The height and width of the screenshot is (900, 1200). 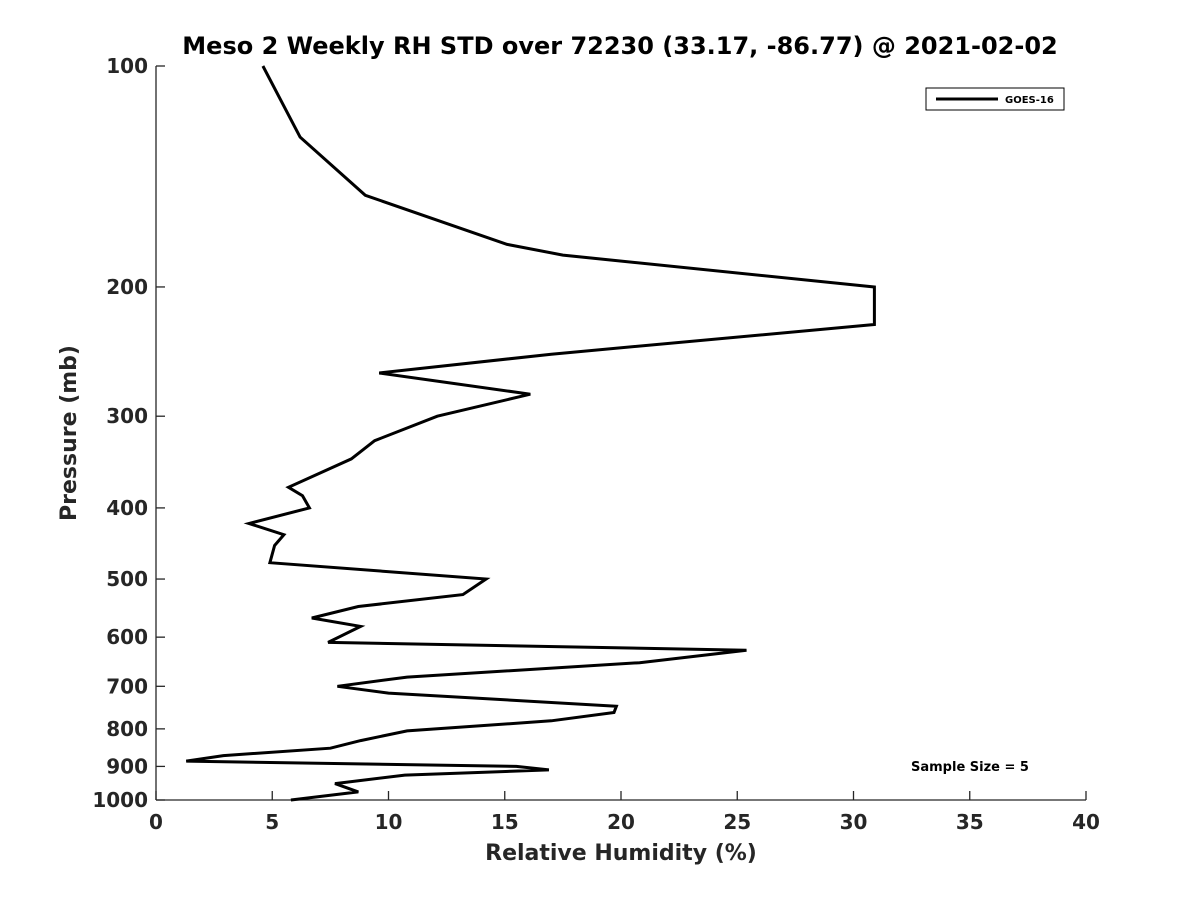 I want to click on x-tick-label: 25, so click(x=737, y=822).